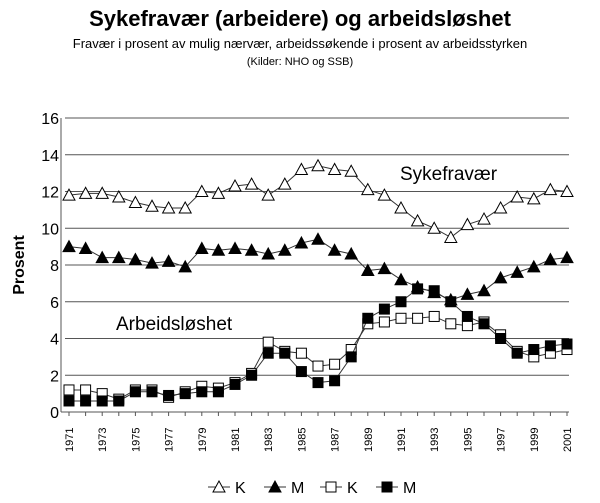 This screenshot has height=503, width=600. I want to click on chart-source: (Kilder: NHO og SSB), so click(300, 62).